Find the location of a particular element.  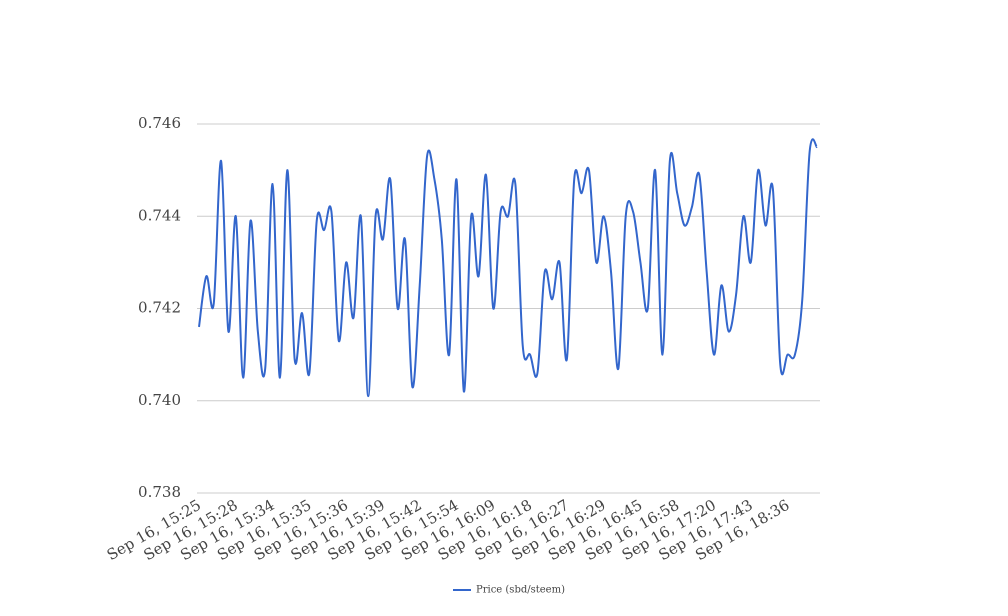

y-tick-label: 0.746 is located at coordinates (159, 123).